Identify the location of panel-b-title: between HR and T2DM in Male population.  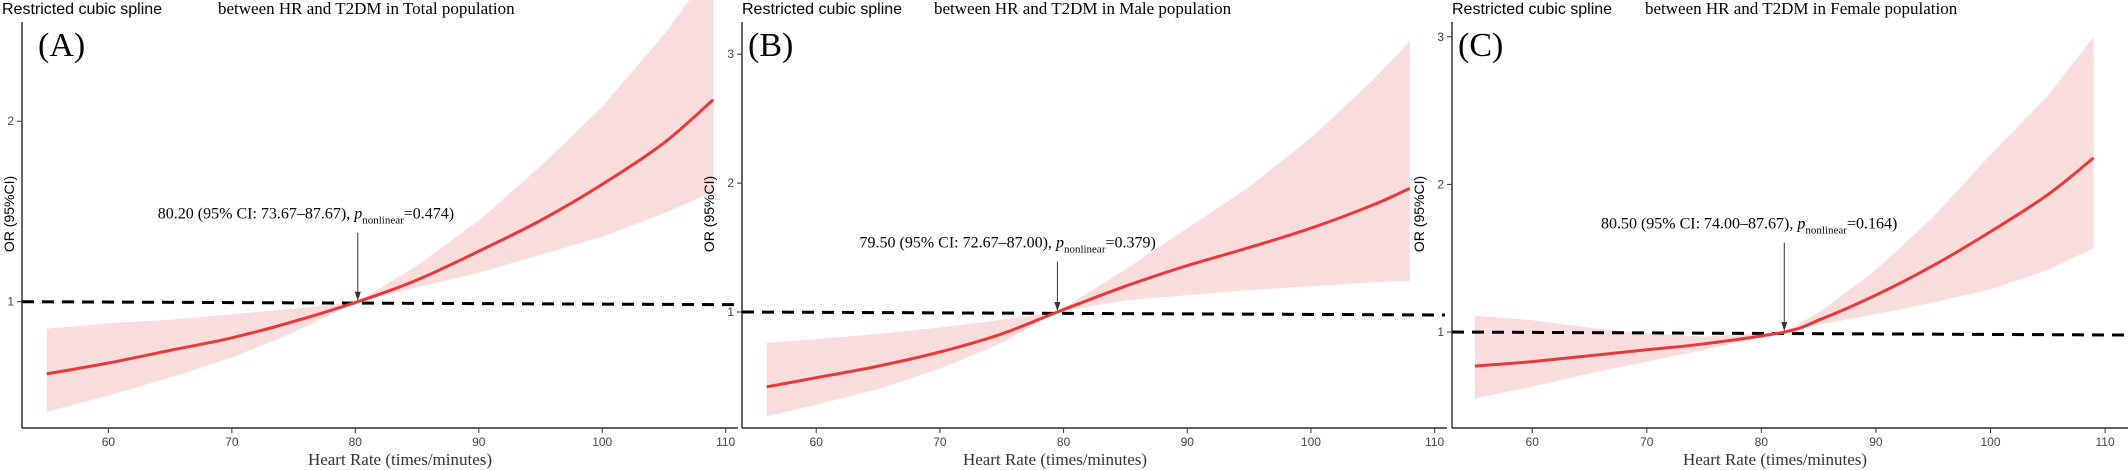
(1083, 9).